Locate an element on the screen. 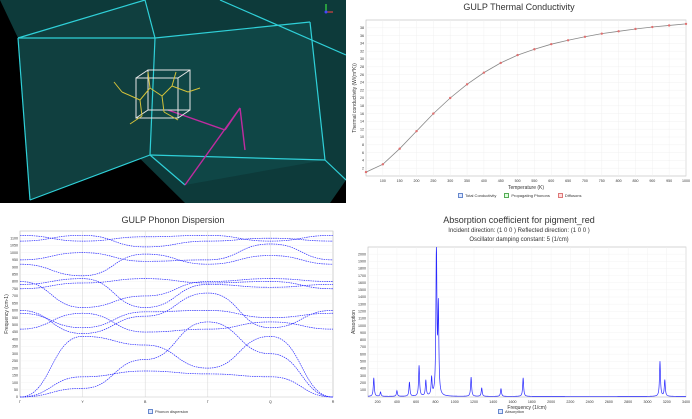  y-tick-label: 500 is located at coordinates (363, 361).